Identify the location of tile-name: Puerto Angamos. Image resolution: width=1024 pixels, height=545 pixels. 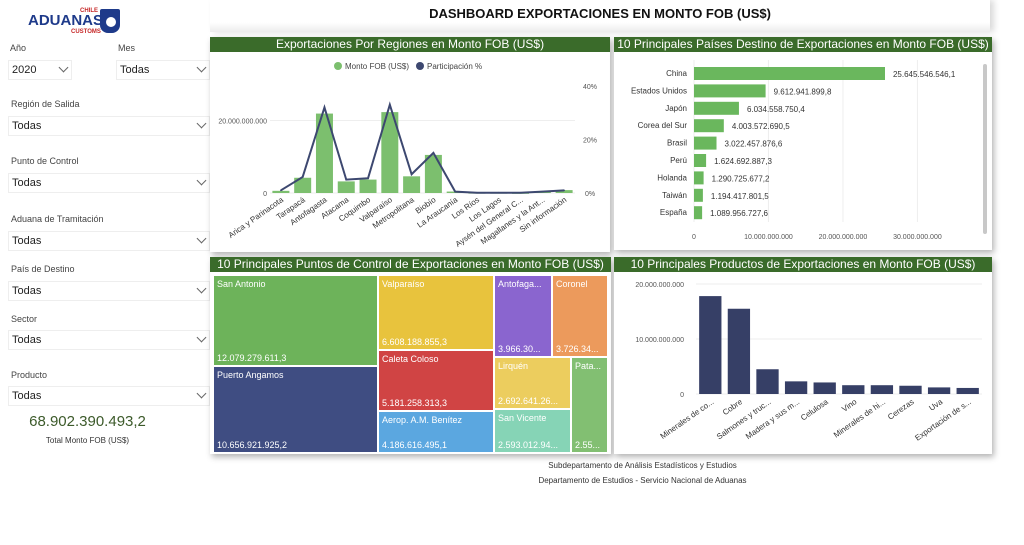
(250, 375).